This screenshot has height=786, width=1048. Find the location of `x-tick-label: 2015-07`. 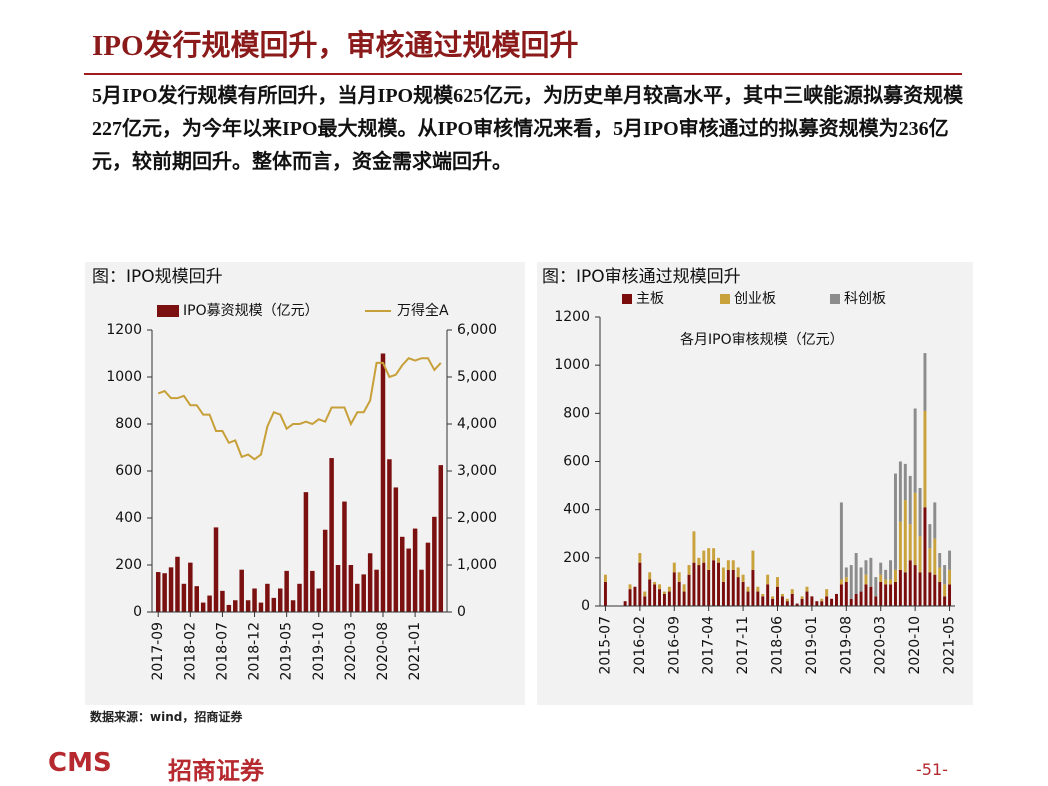

x-tick-label: 2015-07 is located at coordinates (605, 645).